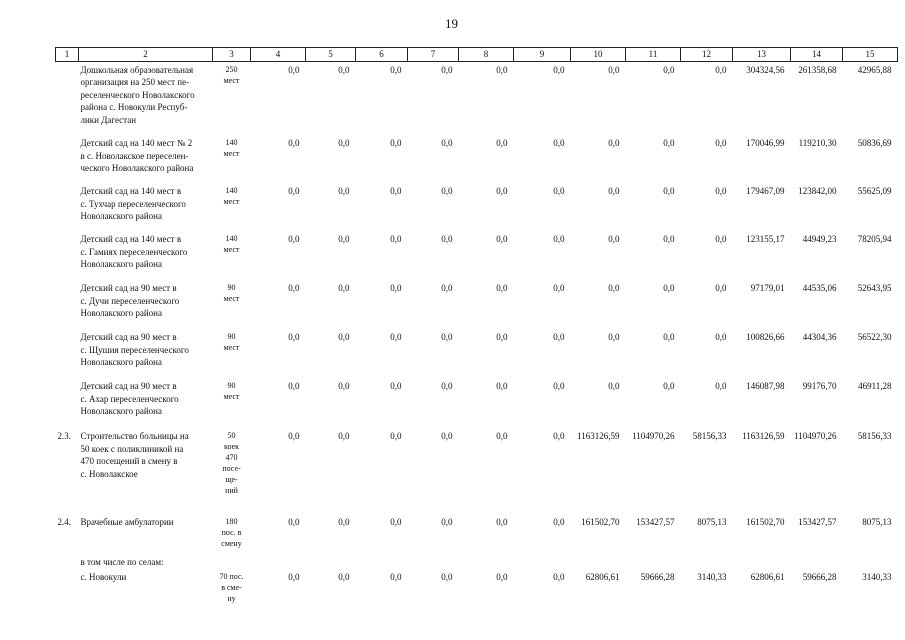 The width and height of the screenshot is (905, 640). Describe the element at coordinates (817, 69) in the screenshot. I see `table-cell: 261358,68` at that location.